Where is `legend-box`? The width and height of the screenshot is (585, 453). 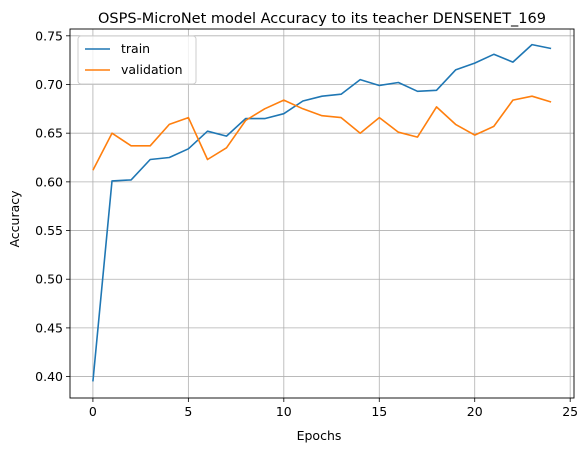
legend-box is located at coordinates (137, 60).